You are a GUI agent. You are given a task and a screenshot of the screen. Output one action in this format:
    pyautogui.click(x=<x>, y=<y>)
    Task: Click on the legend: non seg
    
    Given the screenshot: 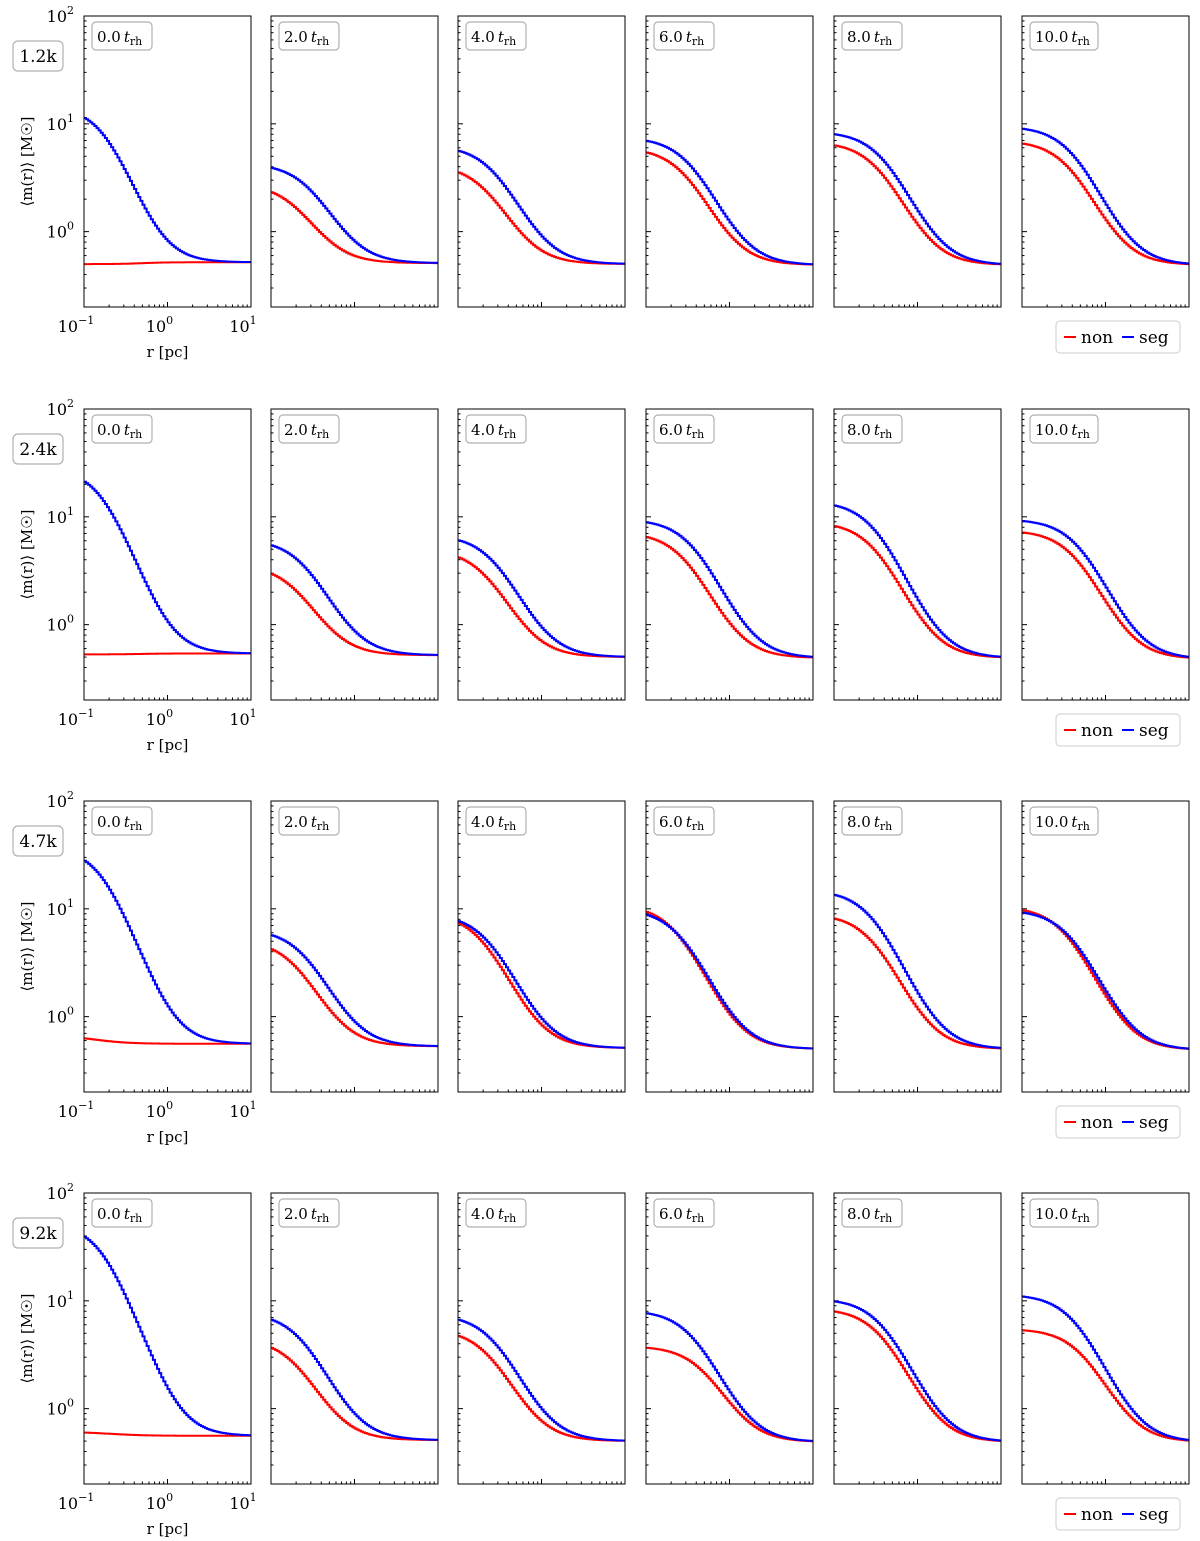 What is the action you would take?
    pyautogui.click(x=1118, y=1514)
    